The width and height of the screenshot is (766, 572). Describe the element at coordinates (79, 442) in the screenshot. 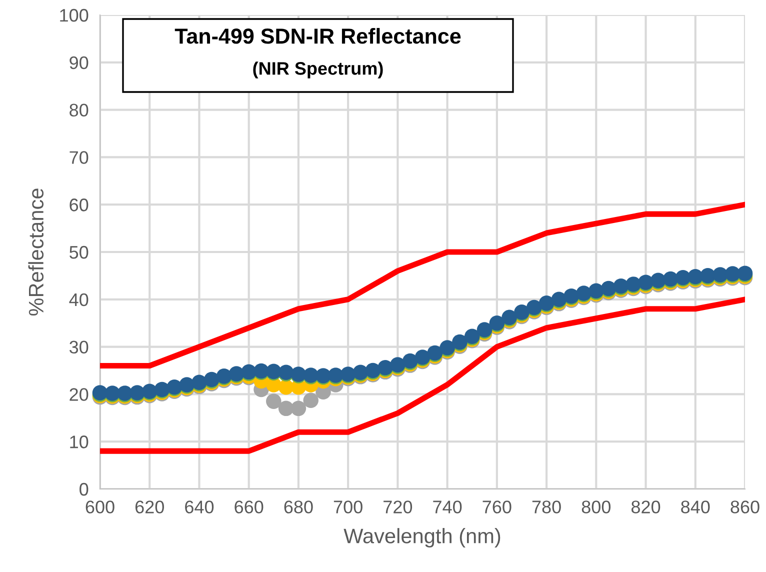

I see `y-tick-label: 10` at that location.